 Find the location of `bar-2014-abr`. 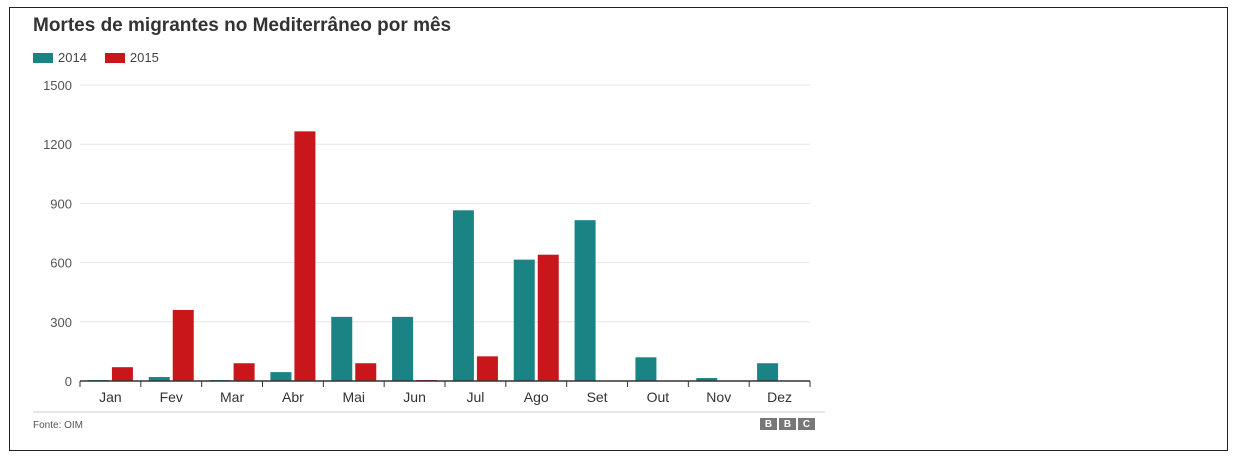

bar-2014-abr is located at coordinates (280, 376).